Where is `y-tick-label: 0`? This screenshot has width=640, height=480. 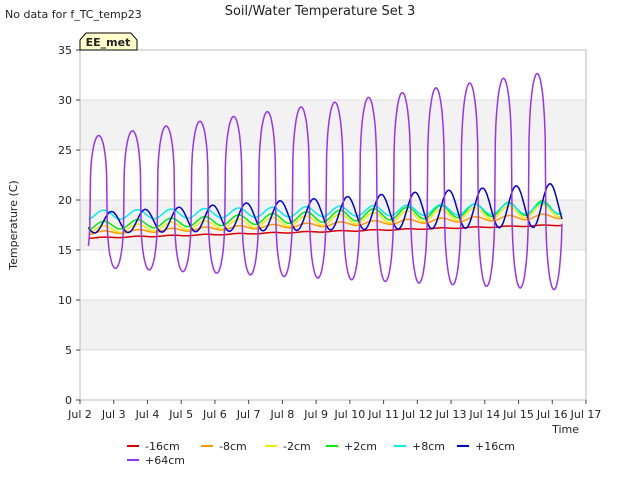 y-tick-label: 0 is located at coordinates (68, 400).